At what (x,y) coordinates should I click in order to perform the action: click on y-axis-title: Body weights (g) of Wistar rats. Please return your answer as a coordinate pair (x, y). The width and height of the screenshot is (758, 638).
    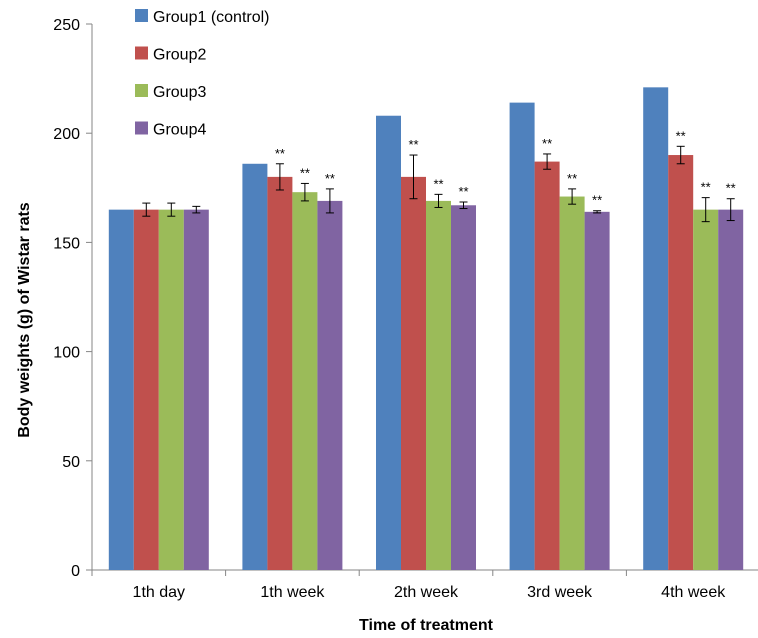
    Looking at the image, I should click on (24, 320).